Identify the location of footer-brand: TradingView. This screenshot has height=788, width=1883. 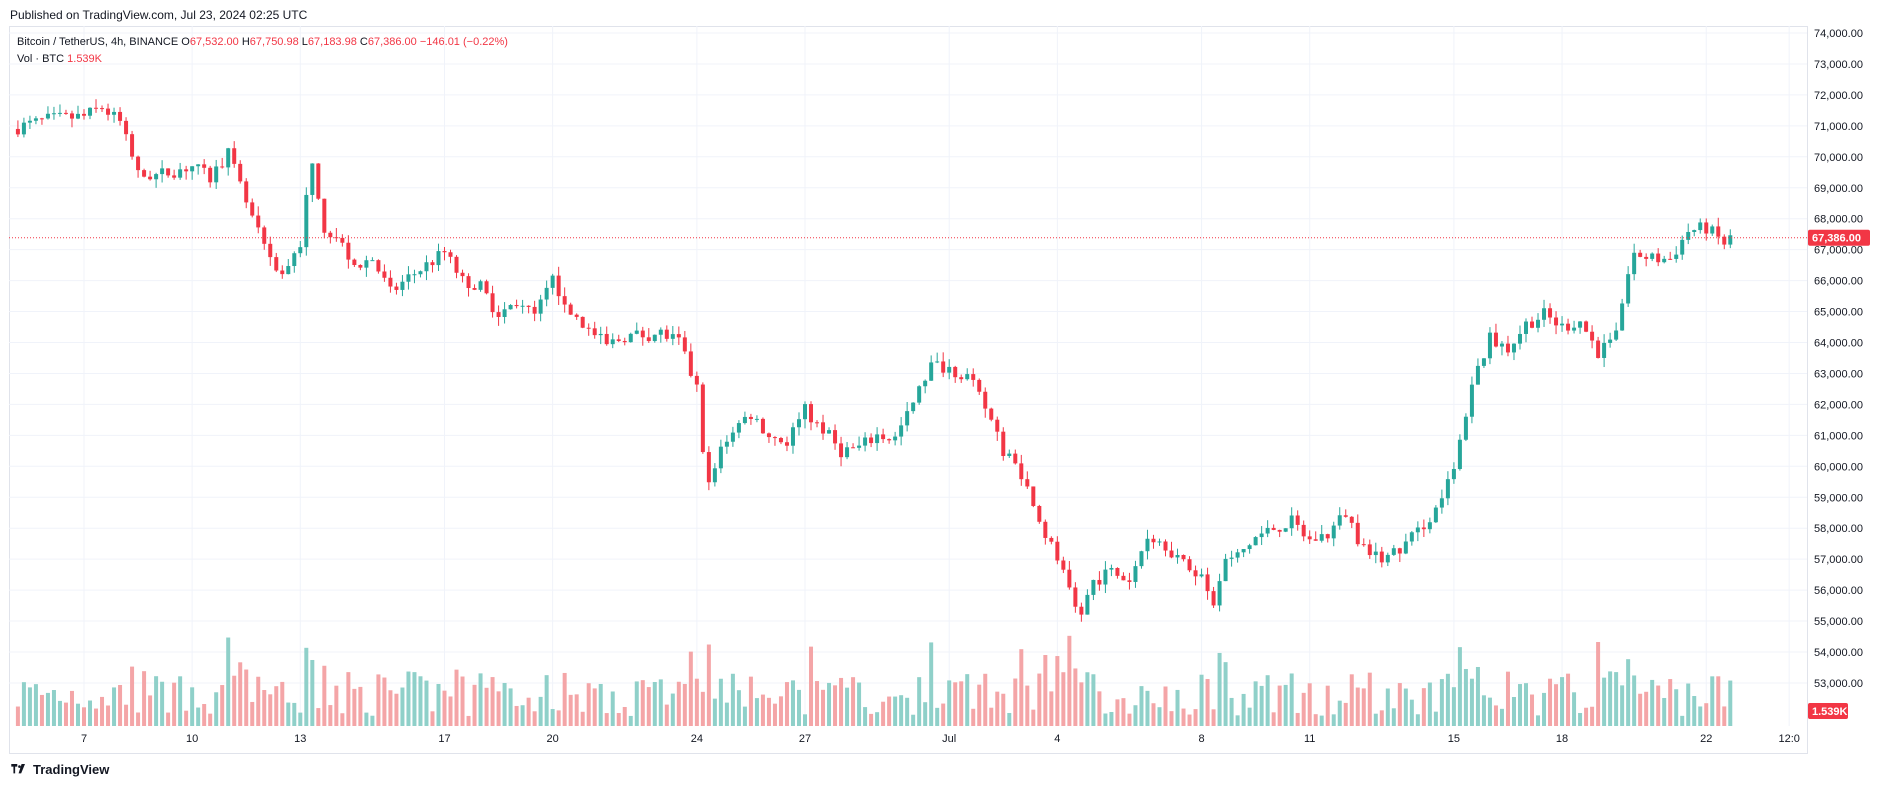
(59, 769).